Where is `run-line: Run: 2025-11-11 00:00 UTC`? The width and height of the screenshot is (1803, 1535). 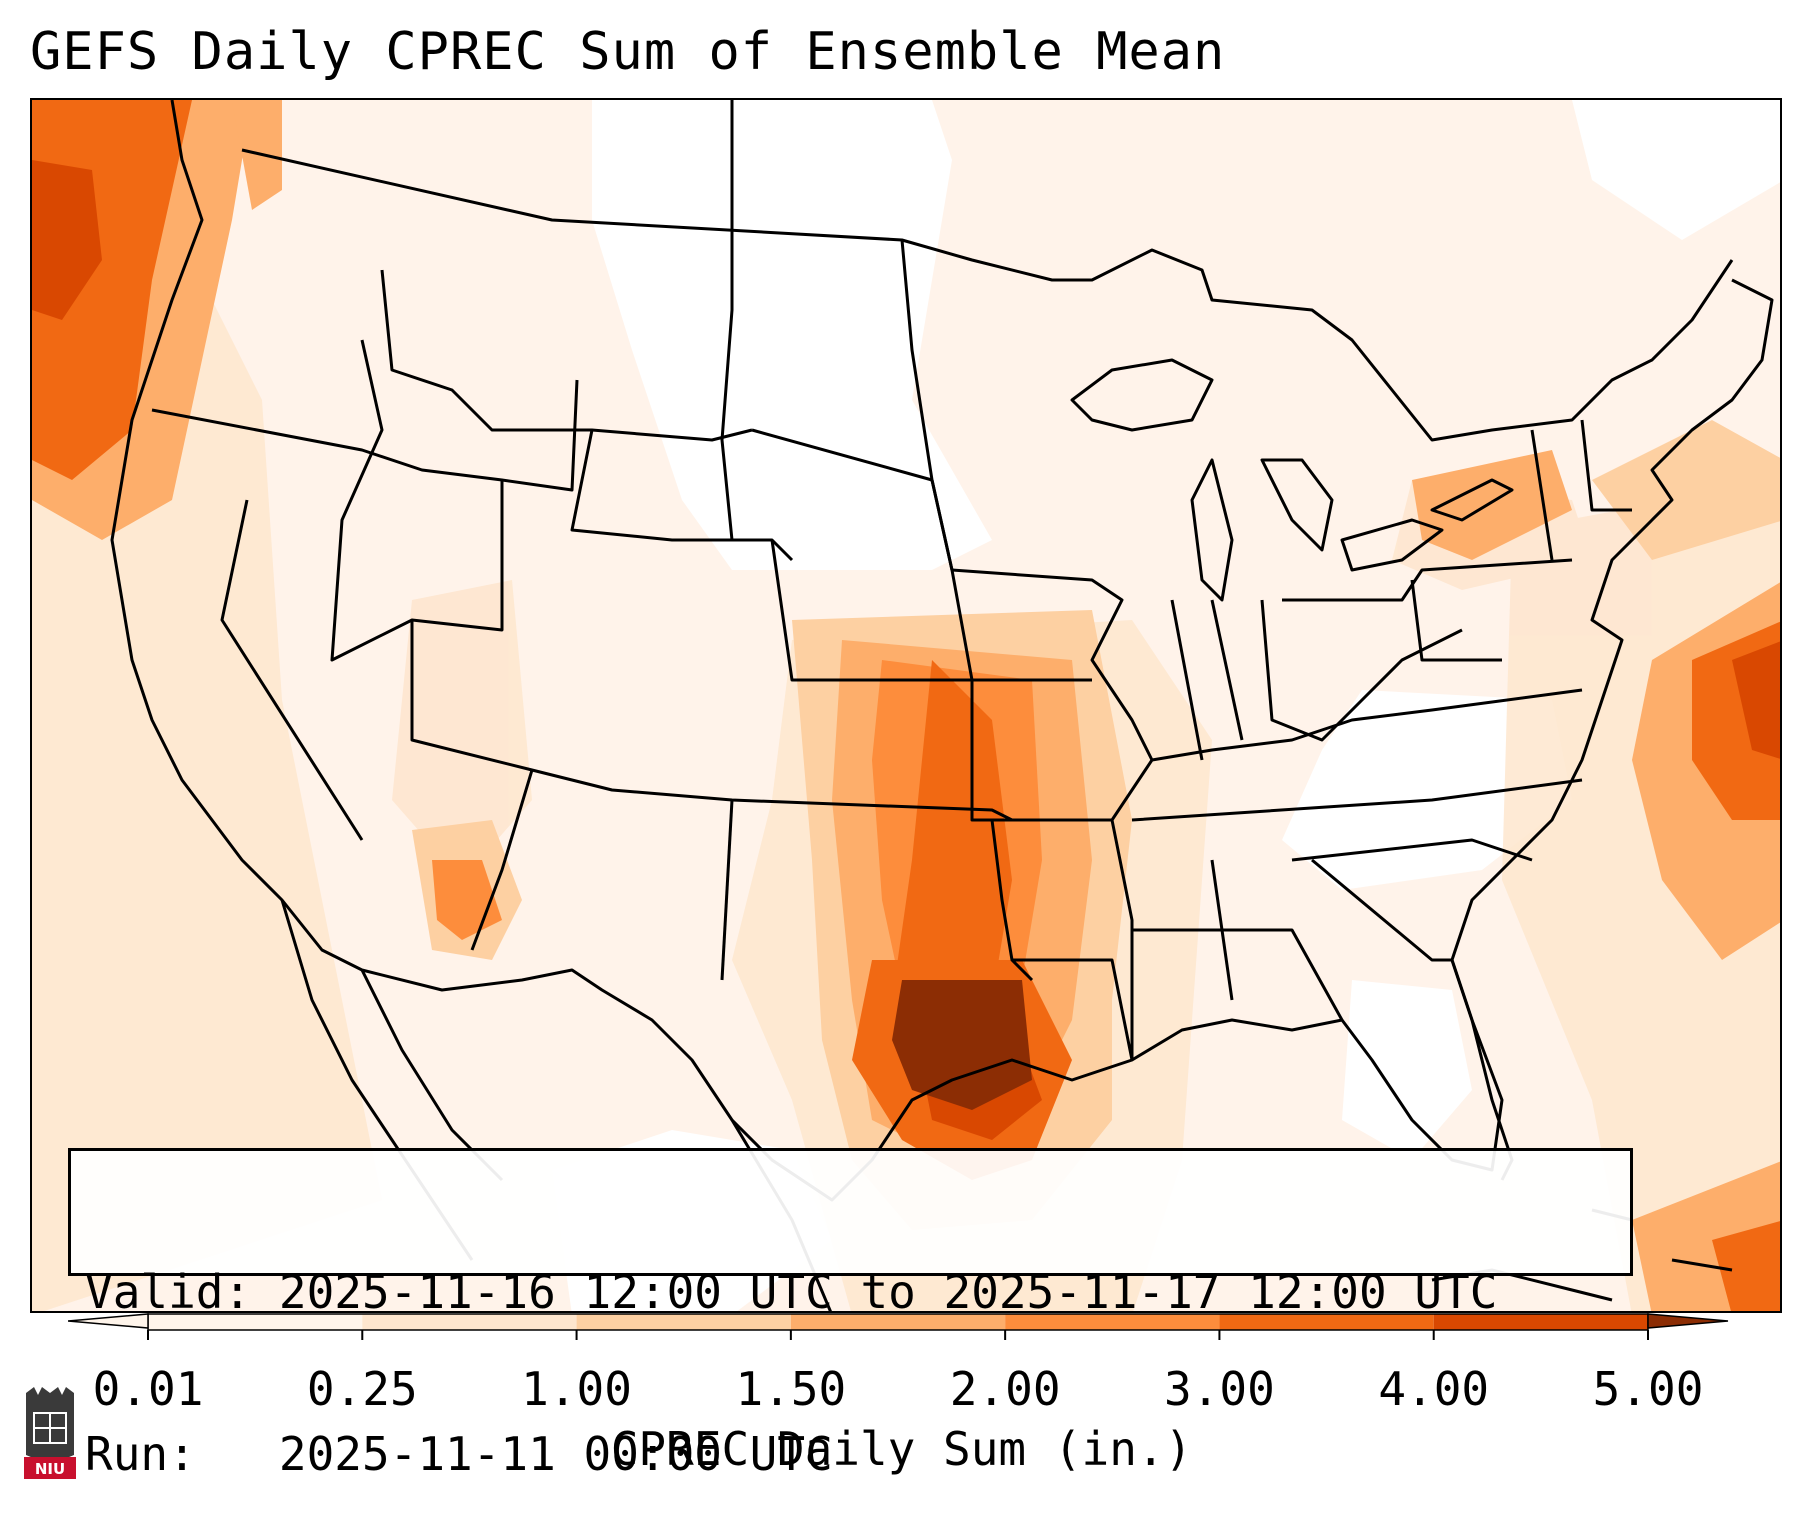
run-line: Run: 2025-11-11 00:00 UTC is located at coordinates (850, 1454).